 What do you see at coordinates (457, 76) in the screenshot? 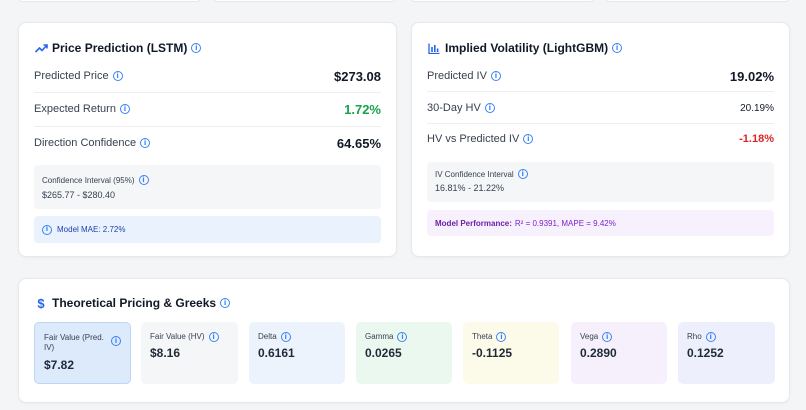
I see `predicted-iv-label: Predicted IV` at bounding box center [457, 76].